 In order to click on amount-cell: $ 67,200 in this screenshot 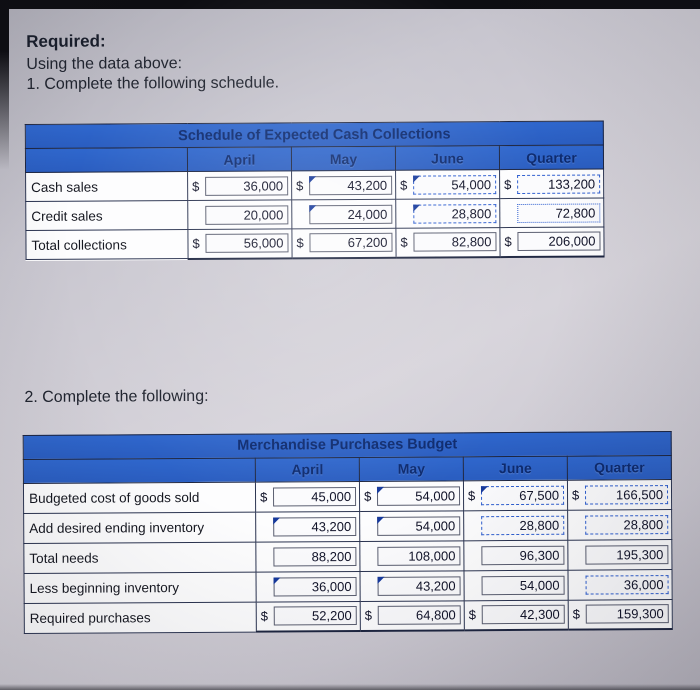, I will do `click(344, 243)`.